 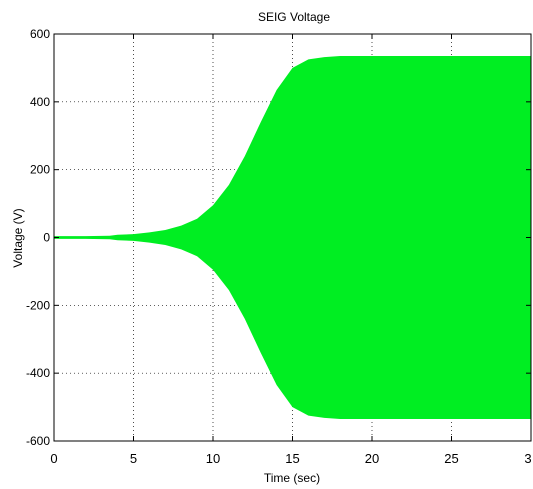 What do you see at coordinates (40, 170) in the screenshot?
I see `y-tick-label: 200` at bounding box center [40, 170].